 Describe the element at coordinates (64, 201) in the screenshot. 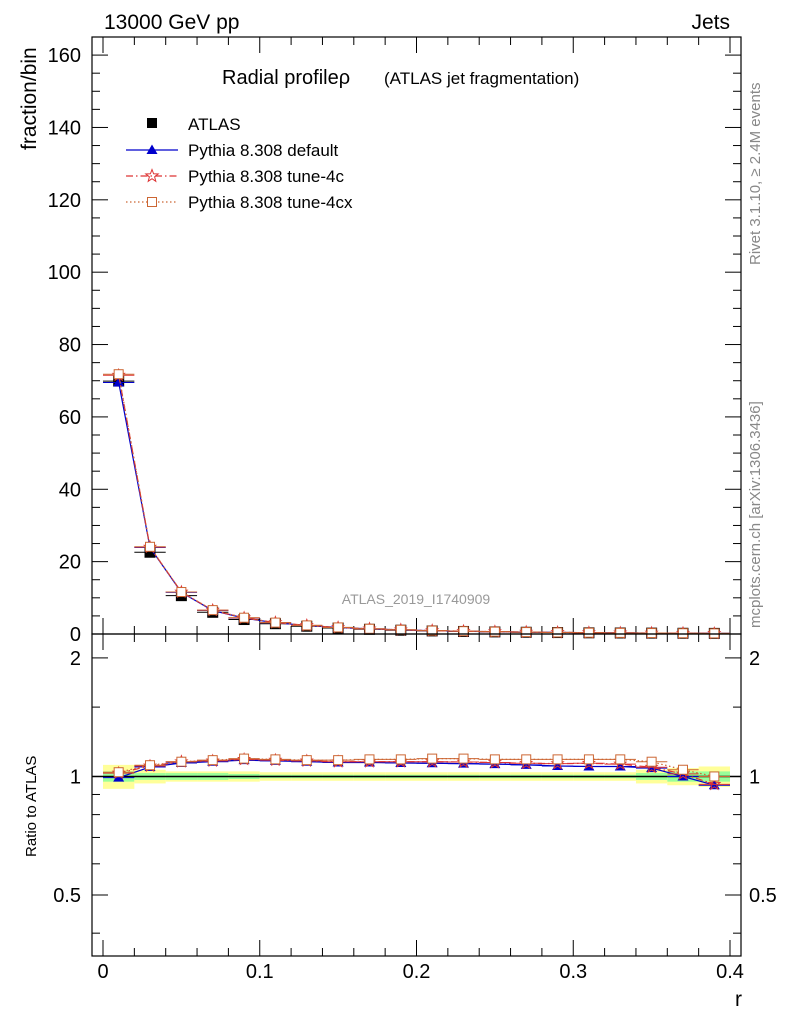

I see `y-tick-label: 120` at that location.